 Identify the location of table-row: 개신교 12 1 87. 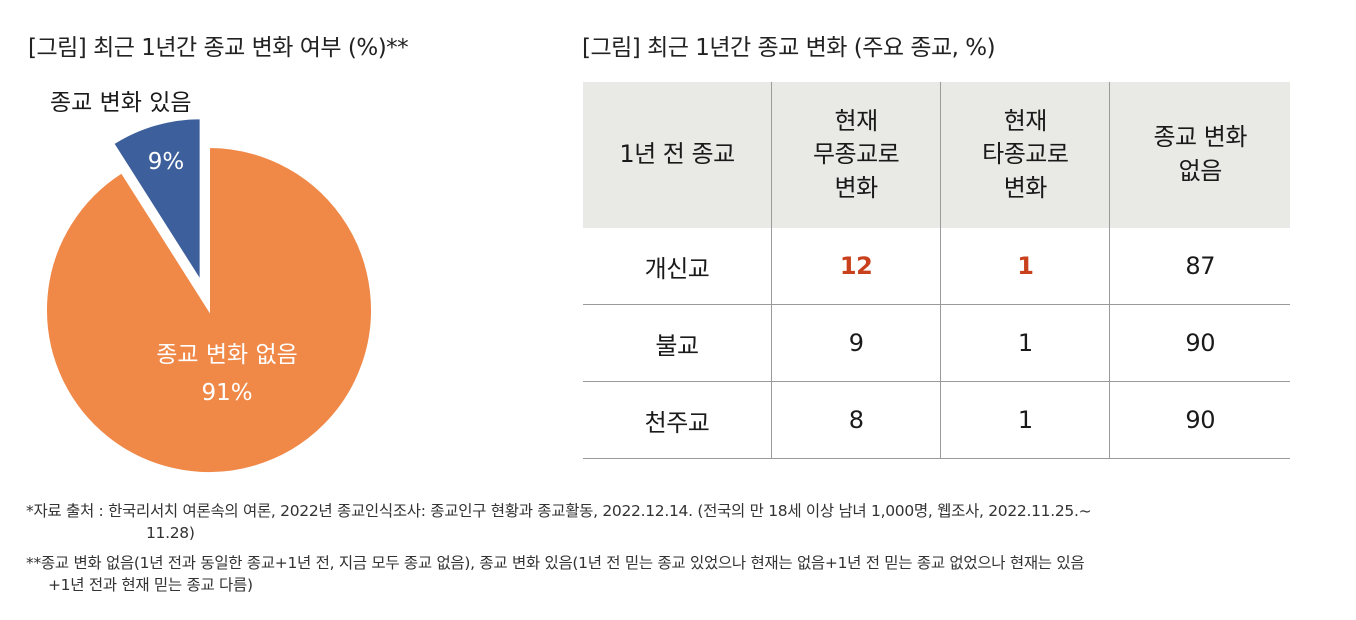
(936, 266).